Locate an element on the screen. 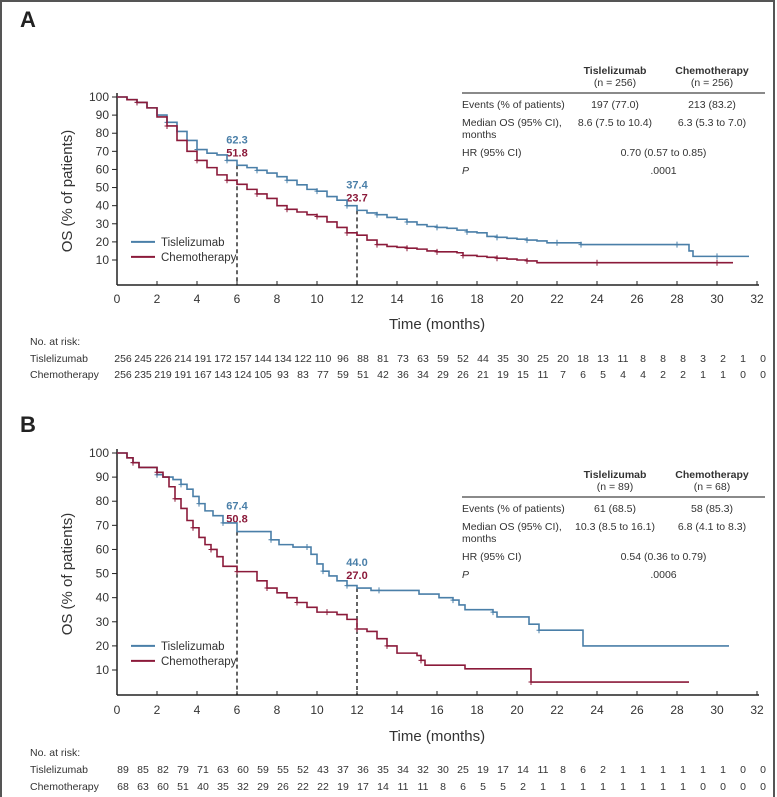 Image resolution: width=777 pixels, height=797 pixels. panel-a-at-risk-value: 105 is located at coordinates (263, 375).